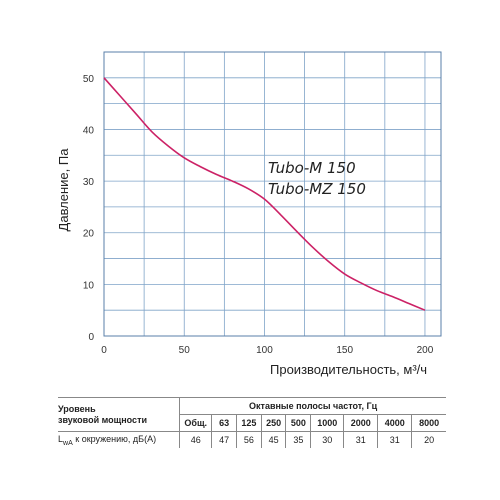 This screenshot has width=500, height=500. Describe the element at coordinates (195, 439) in the screenshot. I see `value-cell: 46` at that location.